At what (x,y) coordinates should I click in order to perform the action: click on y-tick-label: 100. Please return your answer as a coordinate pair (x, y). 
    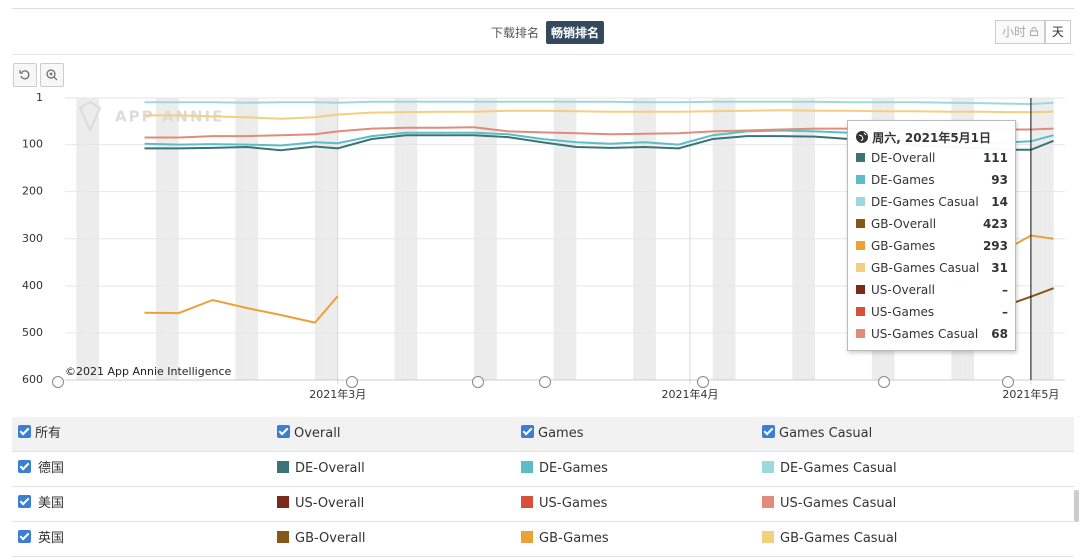
    Looking at the image, I should click on (32, 144).